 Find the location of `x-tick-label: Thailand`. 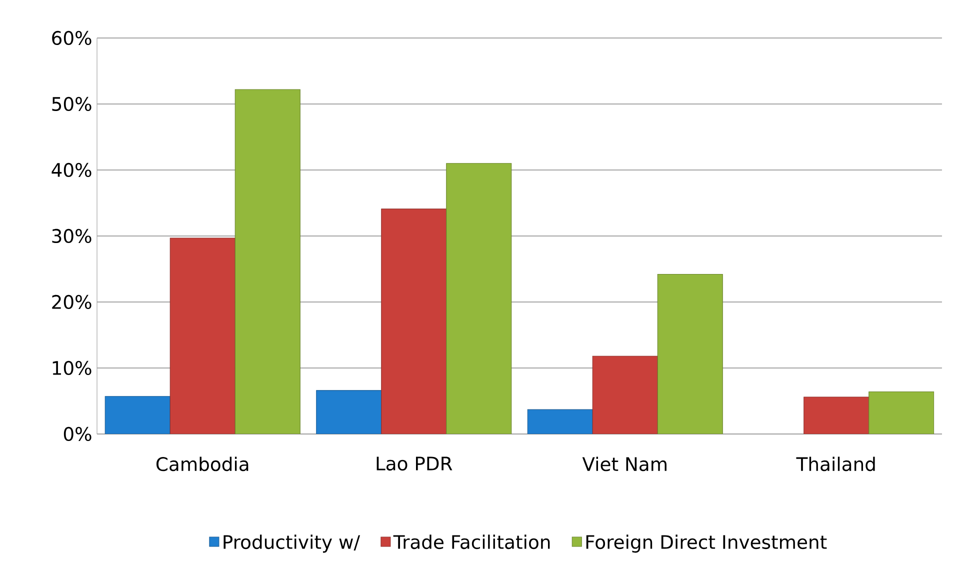

x-tick-label: Thailand is located at coordinates (835, 464).